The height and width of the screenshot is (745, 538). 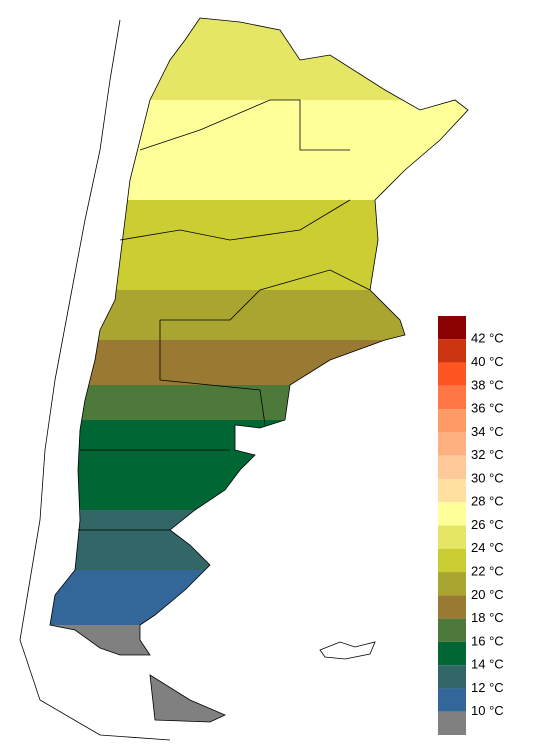 What do you see at coordinates (487, 547) in the screenshot?
I see `legend-label: 24 °C` at bounding box center [487, 547].